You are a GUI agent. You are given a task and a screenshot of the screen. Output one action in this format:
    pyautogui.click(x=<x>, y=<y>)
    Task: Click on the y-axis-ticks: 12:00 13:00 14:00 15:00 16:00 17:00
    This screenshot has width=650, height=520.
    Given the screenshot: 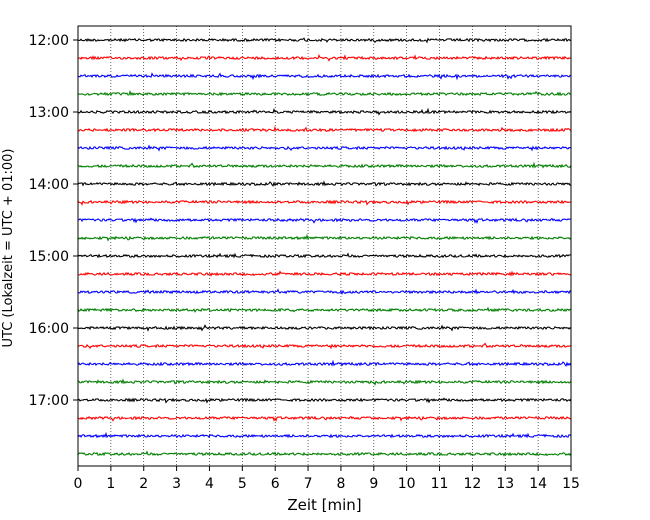 What is the action you would take?
    pyautogui.click(x=53, y=221)
    